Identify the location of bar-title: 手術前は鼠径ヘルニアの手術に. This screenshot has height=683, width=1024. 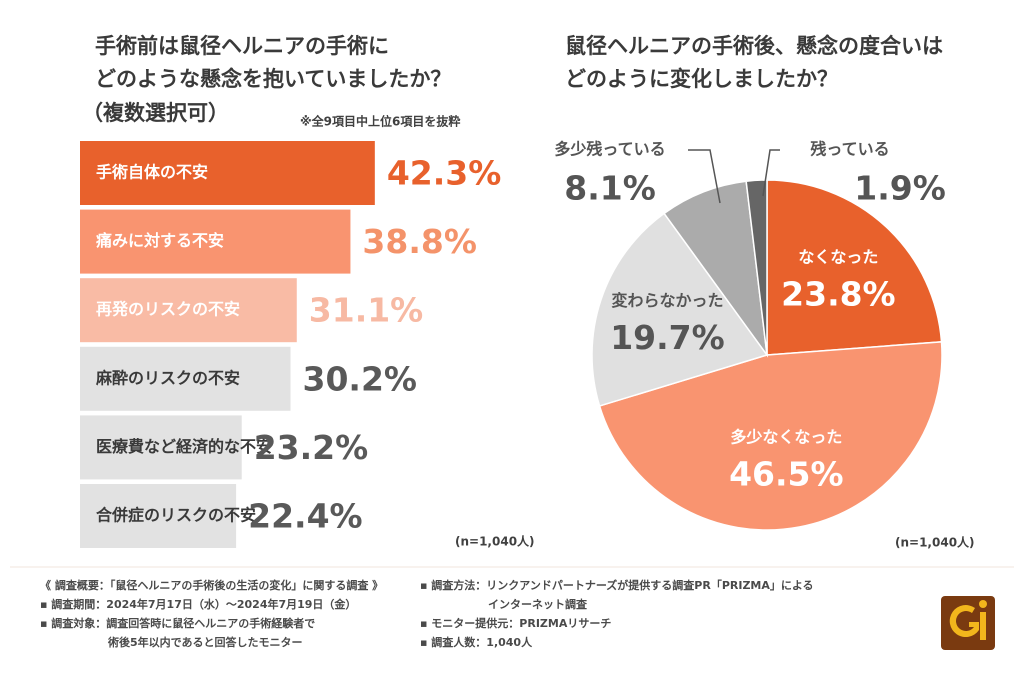
(242, 46).